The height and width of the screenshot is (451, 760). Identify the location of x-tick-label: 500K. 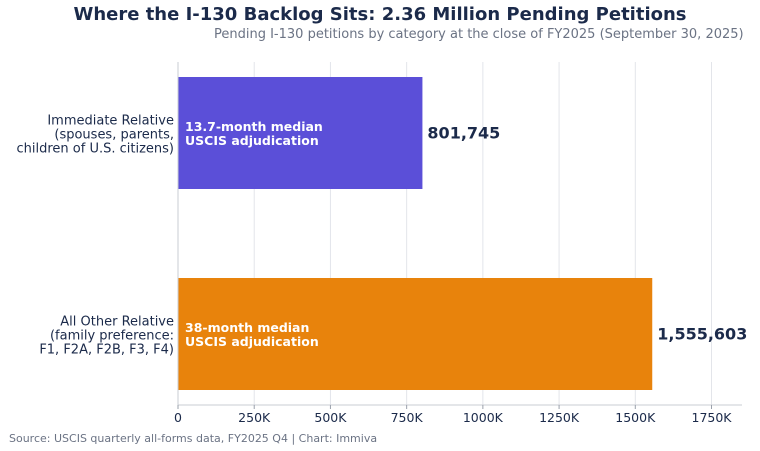
(330, 417).